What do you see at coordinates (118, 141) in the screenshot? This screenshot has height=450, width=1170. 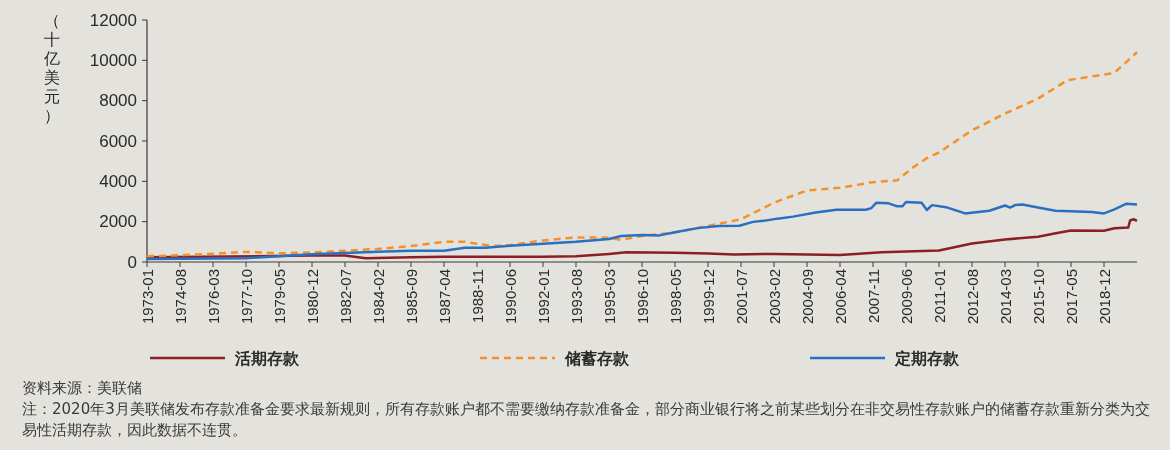 I see `y-tick-label: 6000` at bounding box center [118, 141].